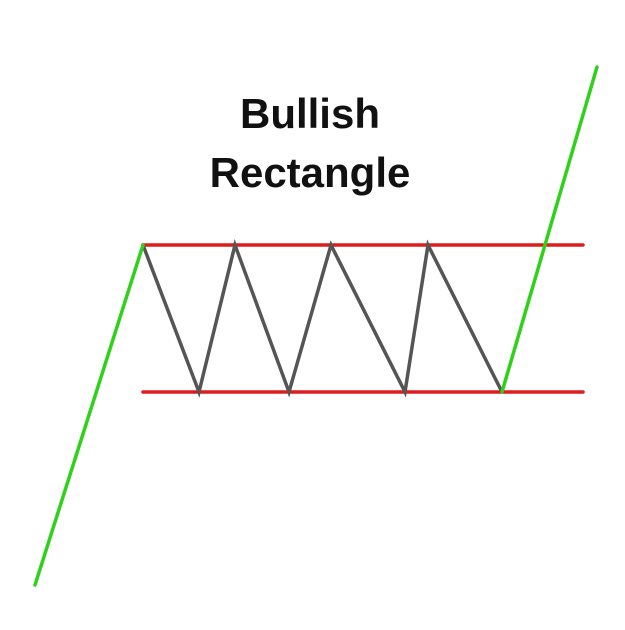 Image resolution: width=625 pixels, height=630 pixels. What do you see at coordinates (549, 229) in the screenshot?
I see `breakout-line` at bounding box center [549, 229].